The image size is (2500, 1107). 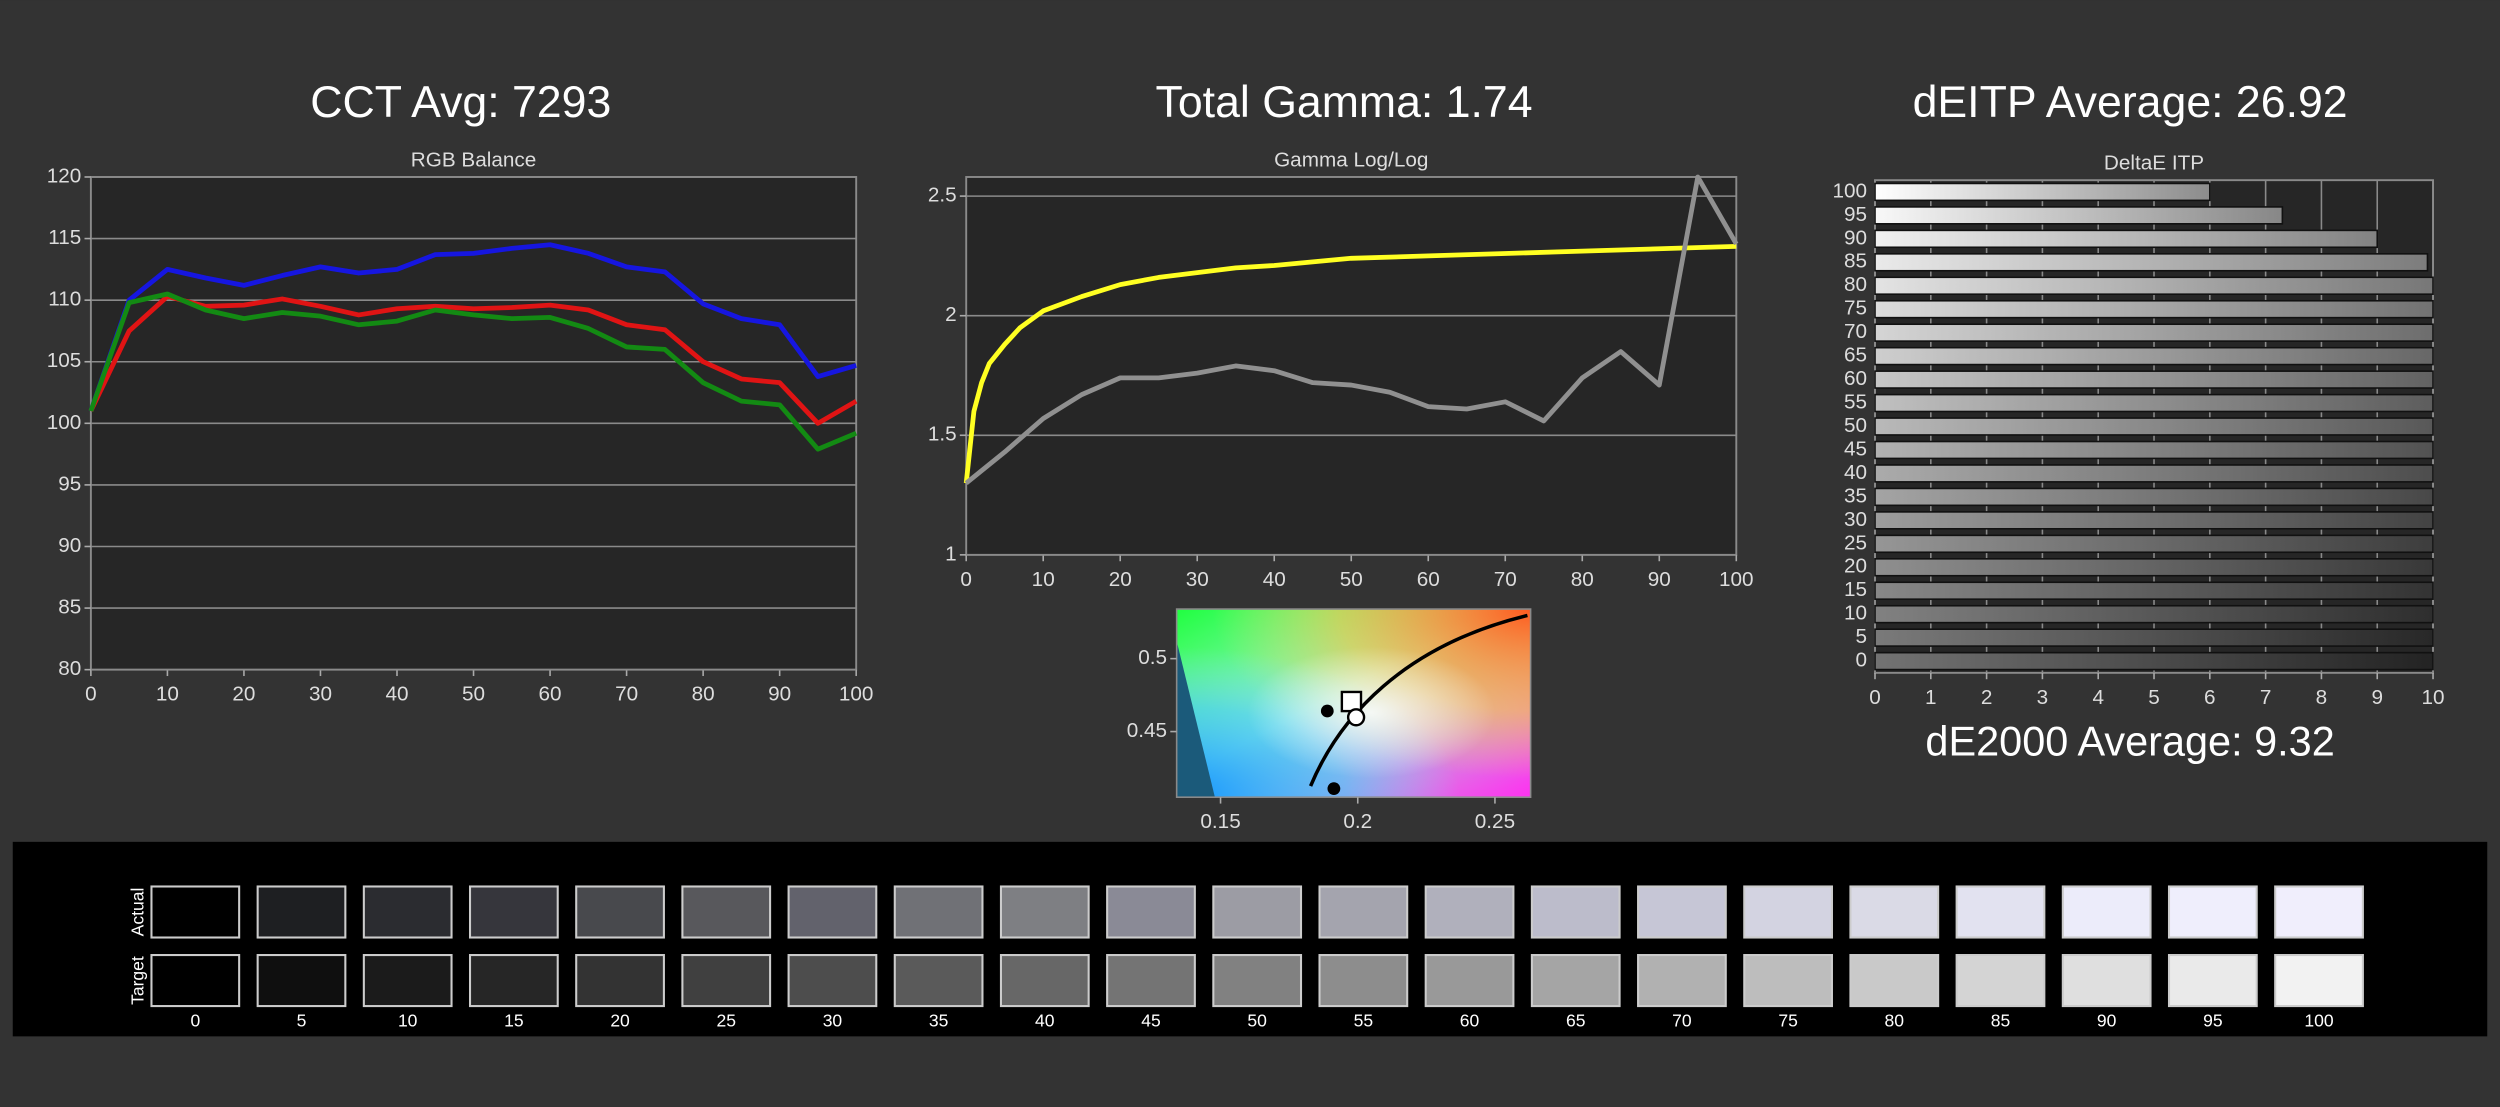 What do you see at coordinates (167, 694) in the screenshot?
I see `x-tick-label: 10` at bounding box center [167, 694].